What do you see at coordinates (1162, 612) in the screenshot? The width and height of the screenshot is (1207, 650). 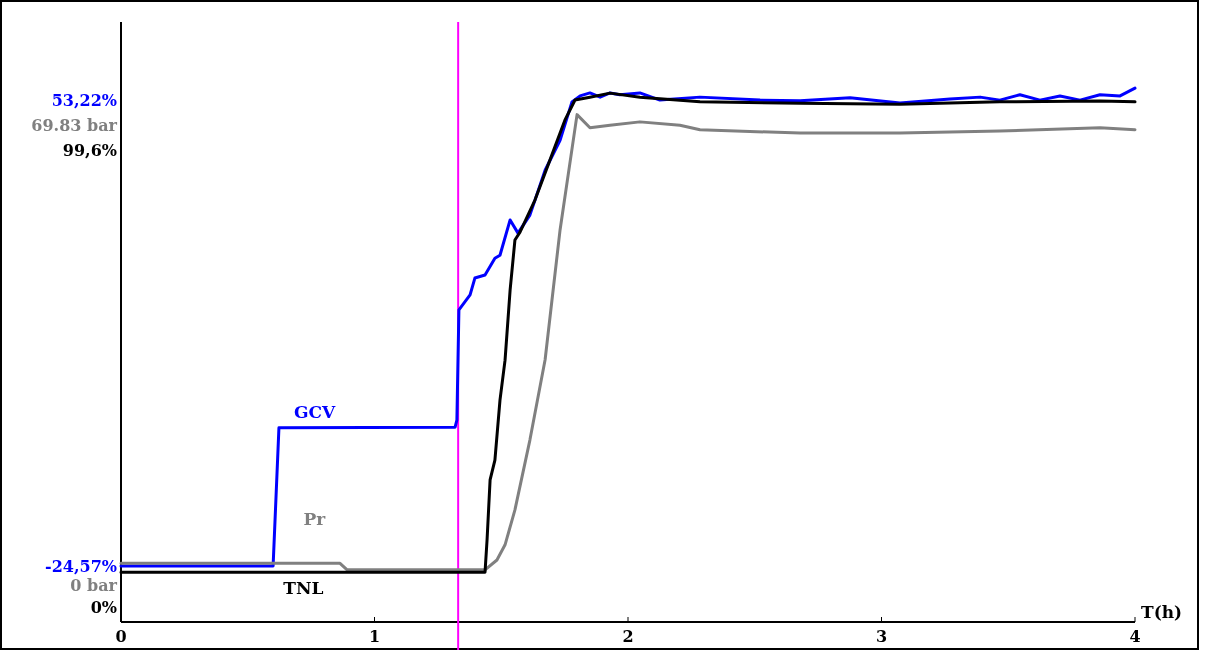 I see `x-axis-title: T(h)` at bounding box center [1162, 612].